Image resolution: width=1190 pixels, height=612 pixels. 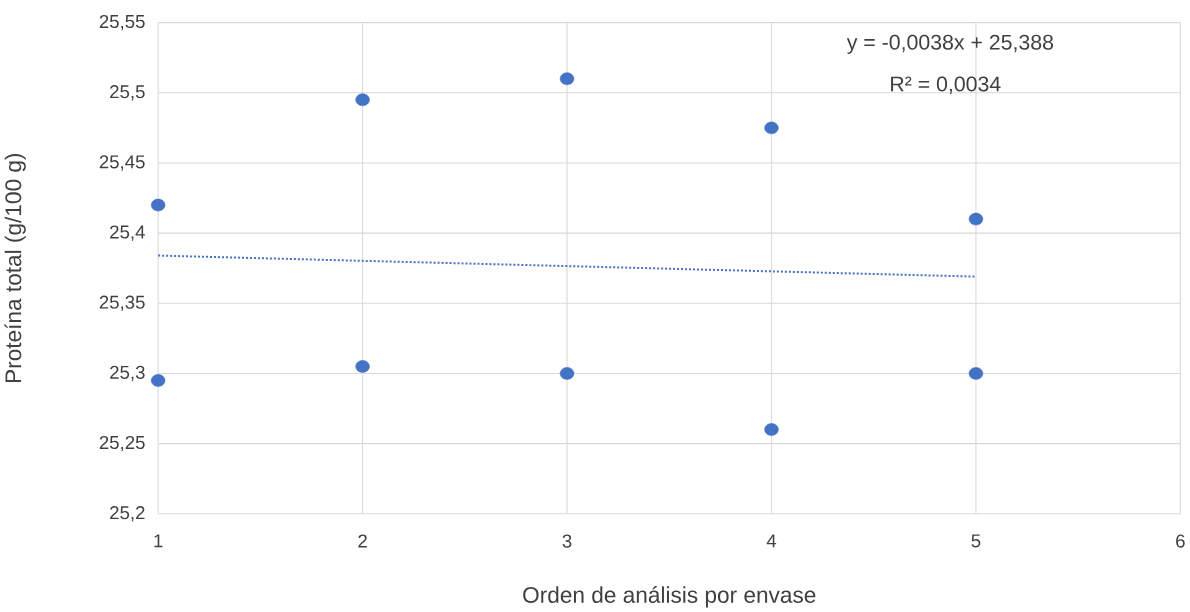 What do you see at coordinates (158, 541) in the screenshot?
I see `x-tick-label: 1` at bounding box center [158, 541].